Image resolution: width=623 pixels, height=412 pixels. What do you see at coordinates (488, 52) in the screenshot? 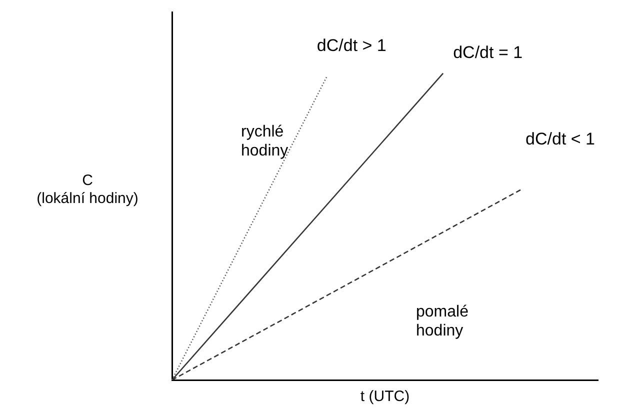
I see `series-label: dC/dt = 1` at bounding box center [488, 52].